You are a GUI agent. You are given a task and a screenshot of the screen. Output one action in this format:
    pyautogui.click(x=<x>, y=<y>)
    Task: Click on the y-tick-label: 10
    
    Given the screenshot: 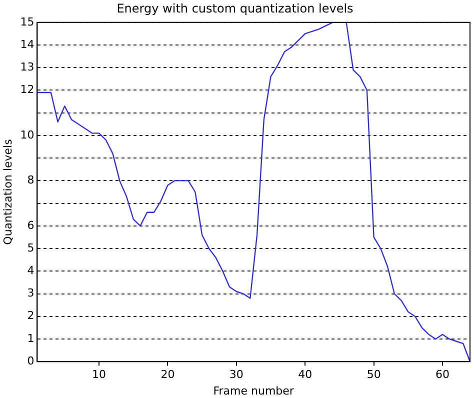 What is the action you would take?
    pyautogui.click(x=27, y=135)
    